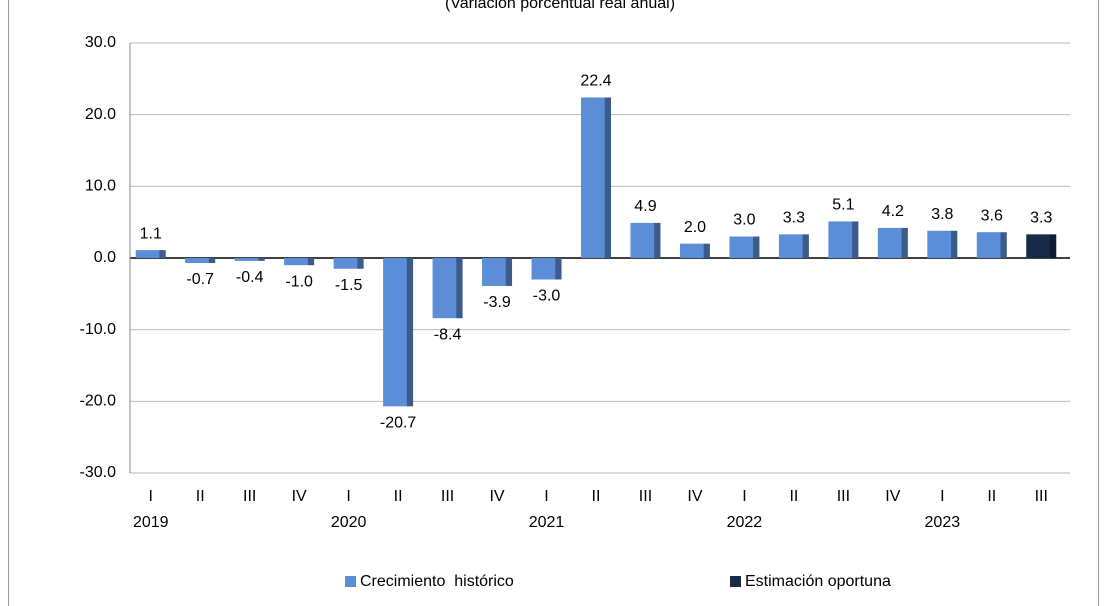 Image resolution: width=1107 pixels, height=606 pixels. What do you see at coordinates (645, 206) in the screenshot?
I see `value-label: 4.9` at bounding box center [645, 206].